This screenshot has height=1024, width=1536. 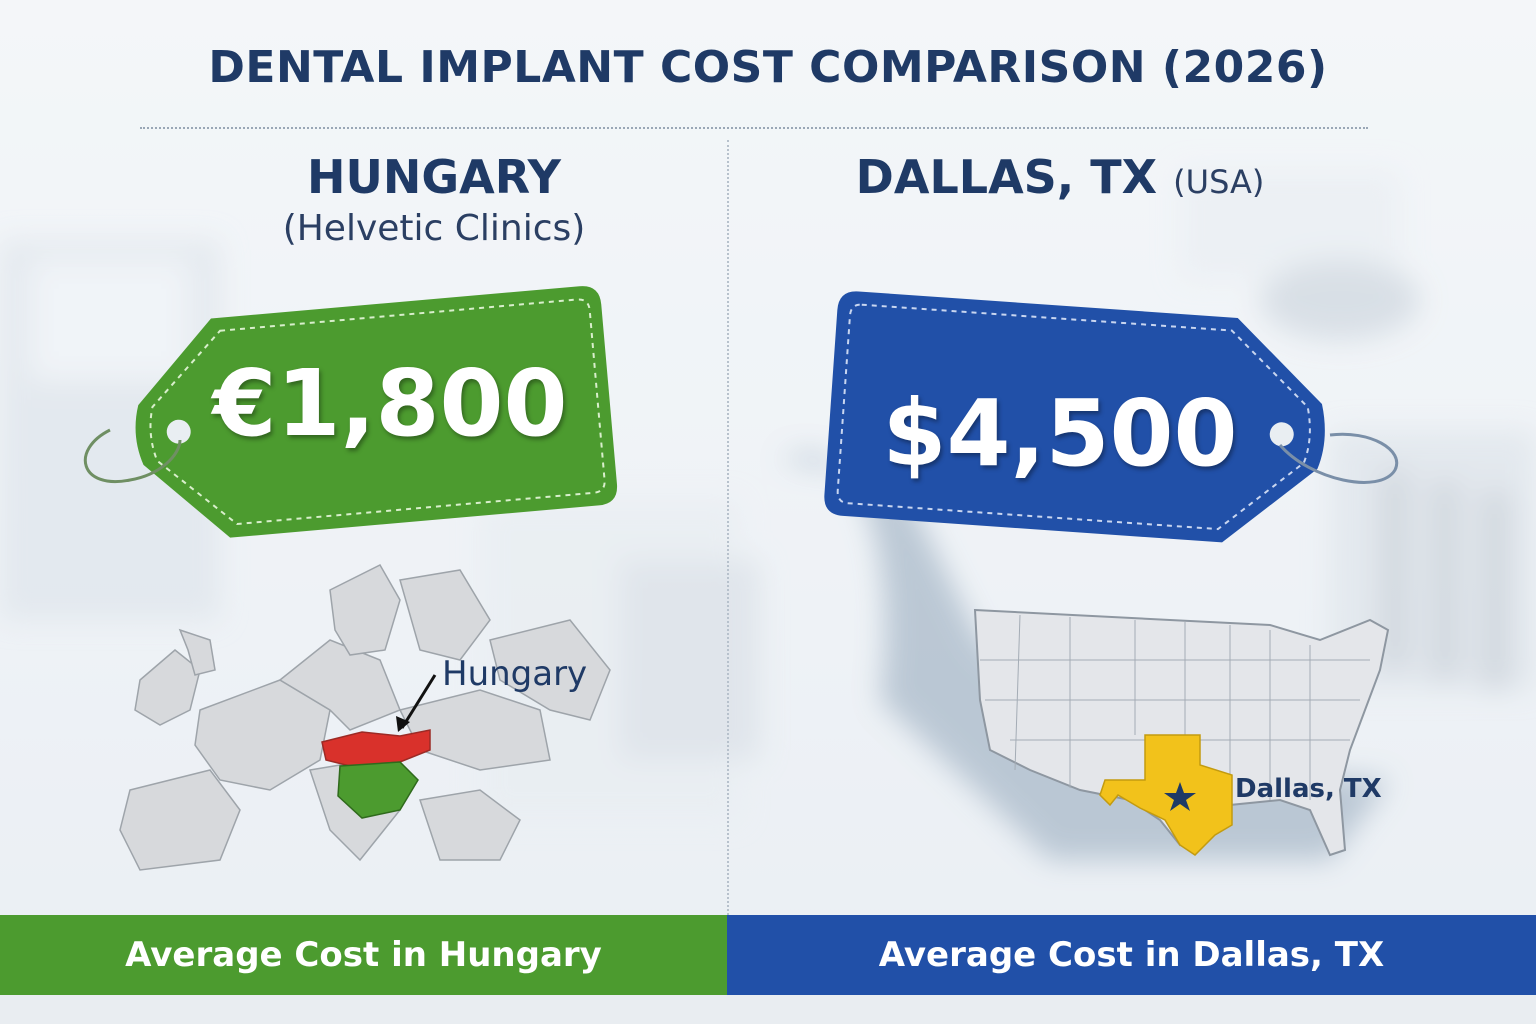 I want to click on title-divider, so click(x=754, y=128).